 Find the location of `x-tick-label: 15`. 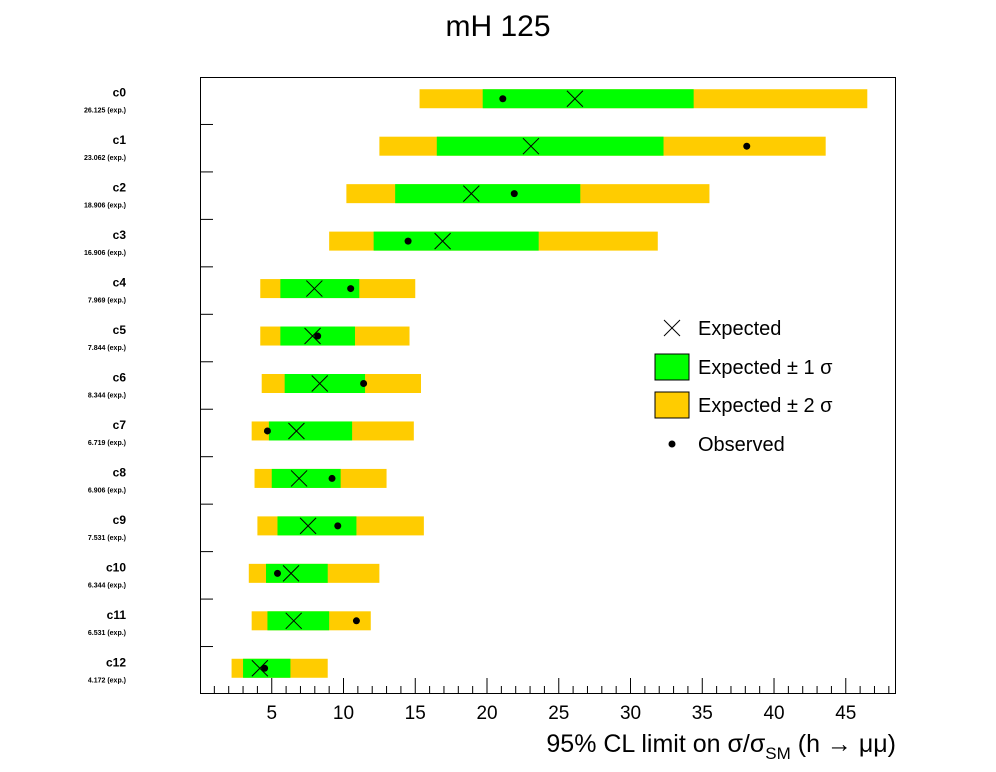

x-tick-label: 15 is located at coordinates (415, 713).